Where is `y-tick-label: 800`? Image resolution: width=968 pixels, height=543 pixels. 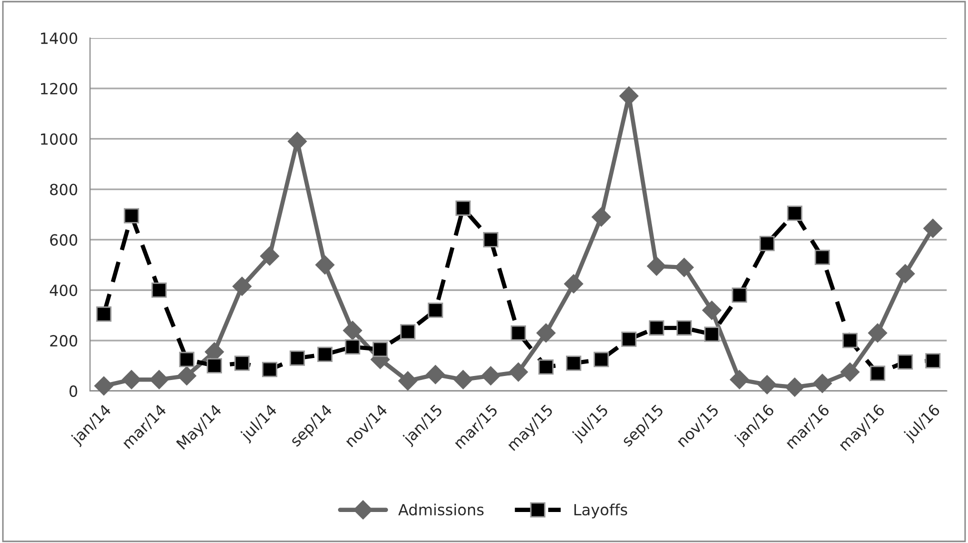
y-tick-label: 800 is located at coordinates (64, 190).